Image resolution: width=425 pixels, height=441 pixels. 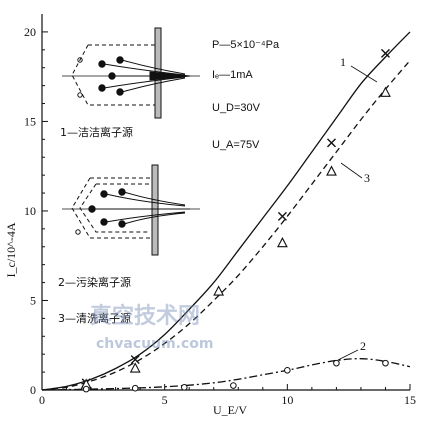 I want to click on series-label-3: 3, so click(x=367, y=178).